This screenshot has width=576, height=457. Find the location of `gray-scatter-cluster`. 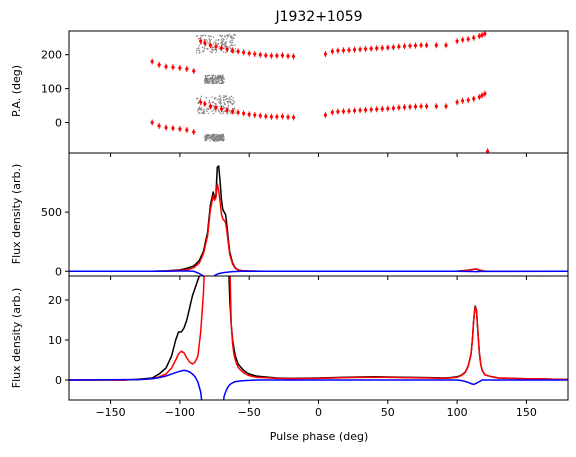

gray-scatter-cluster is located at coordinates (214, 79).